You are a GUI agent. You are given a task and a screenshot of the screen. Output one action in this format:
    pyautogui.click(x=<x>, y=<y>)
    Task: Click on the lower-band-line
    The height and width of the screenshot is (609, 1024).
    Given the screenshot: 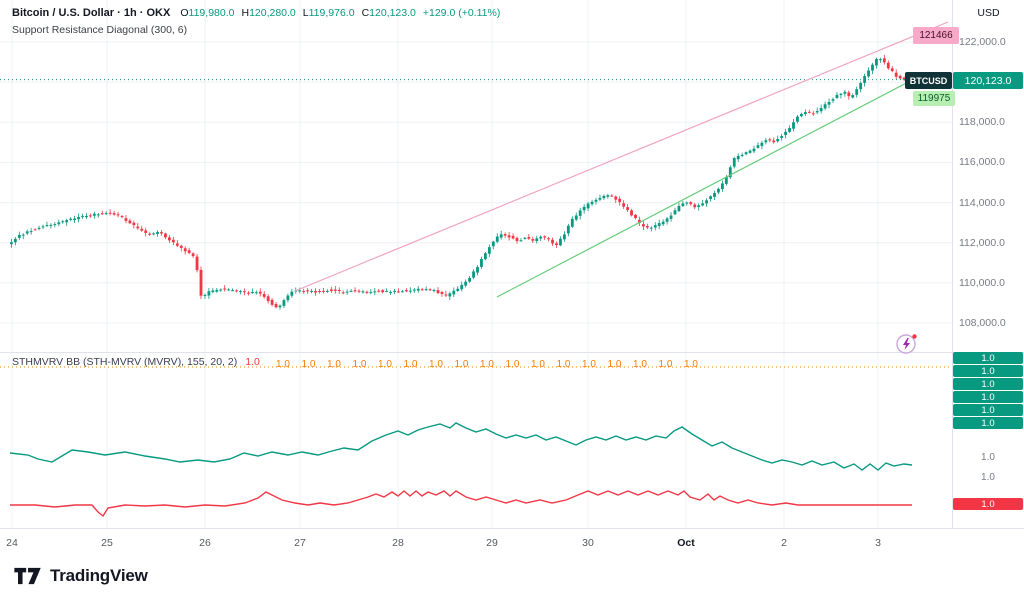 What is the action you would take?
    pyautogui.click(x=461, y=504)
    